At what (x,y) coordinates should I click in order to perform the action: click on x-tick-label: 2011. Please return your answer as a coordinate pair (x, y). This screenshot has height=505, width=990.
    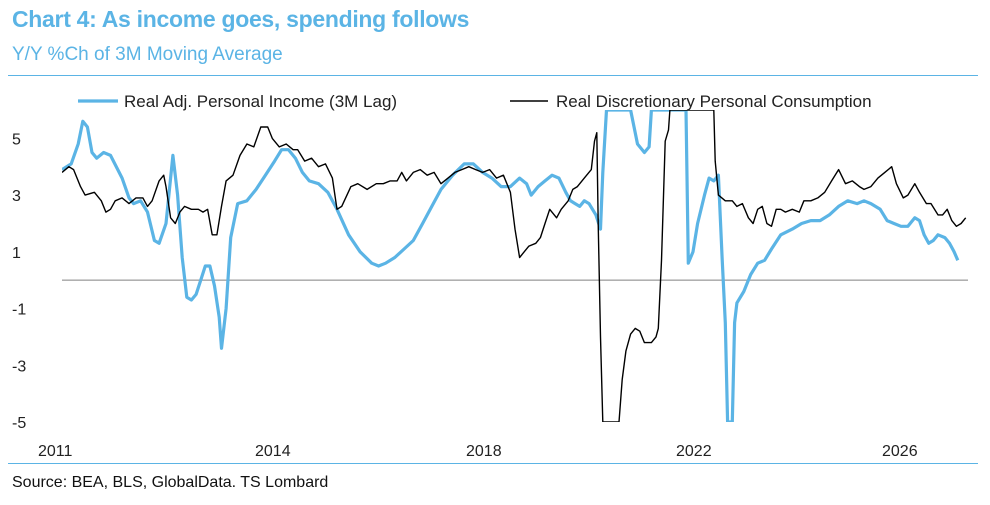
    Looking at the image, I should click on (55, 451).